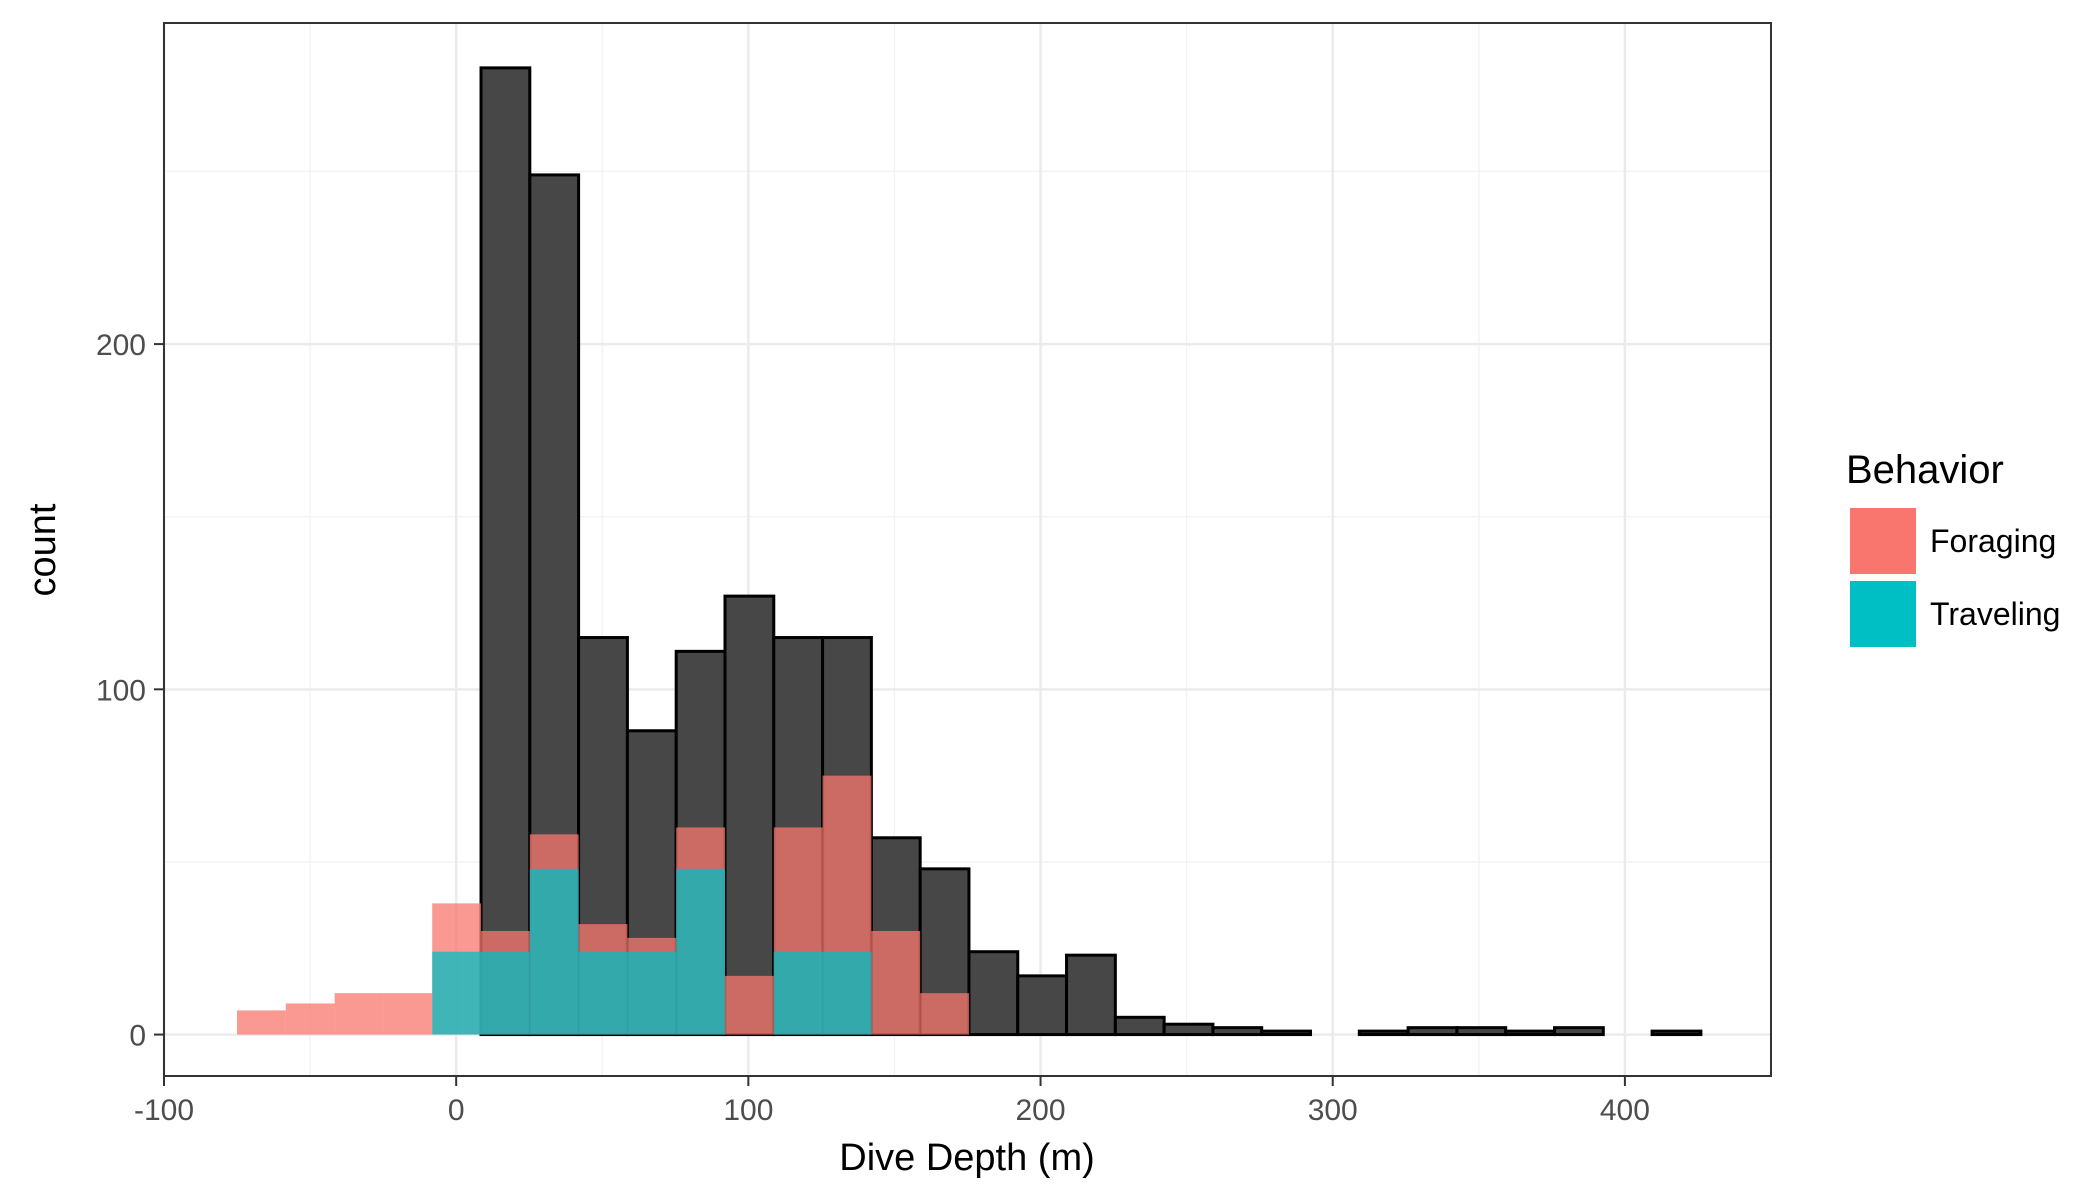  What do you see at coordinates (164, 1110) in the screenshot?
I see `x-tick-label: -100` at bounding box center [164, 1110].